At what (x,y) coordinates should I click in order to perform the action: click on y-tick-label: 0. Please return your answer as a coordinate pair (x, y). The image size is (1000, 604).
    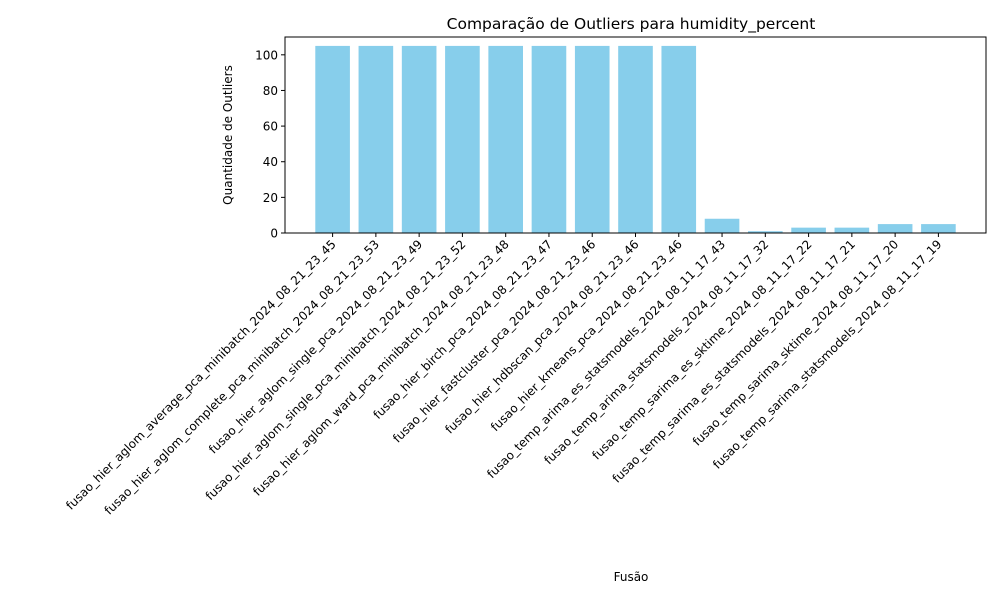
    Looking at the image, I should click on (274, 234).